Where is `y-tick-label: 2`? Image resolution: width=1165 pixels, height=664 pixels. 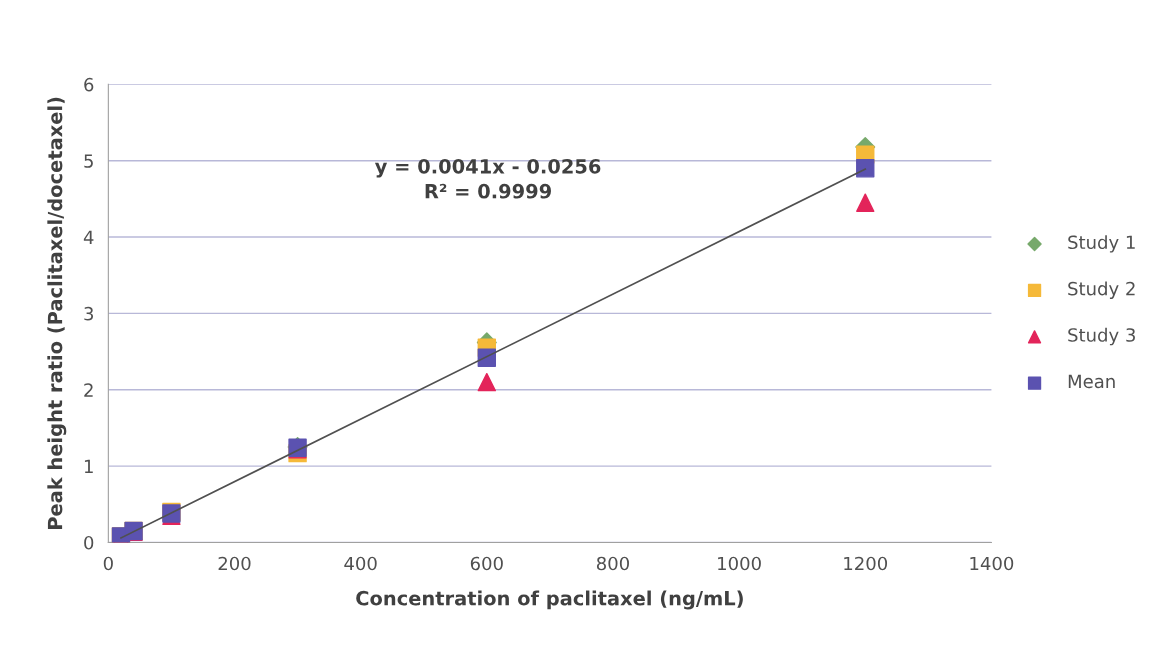
y-tick-label: 2 is located at coordinates (88, 390).